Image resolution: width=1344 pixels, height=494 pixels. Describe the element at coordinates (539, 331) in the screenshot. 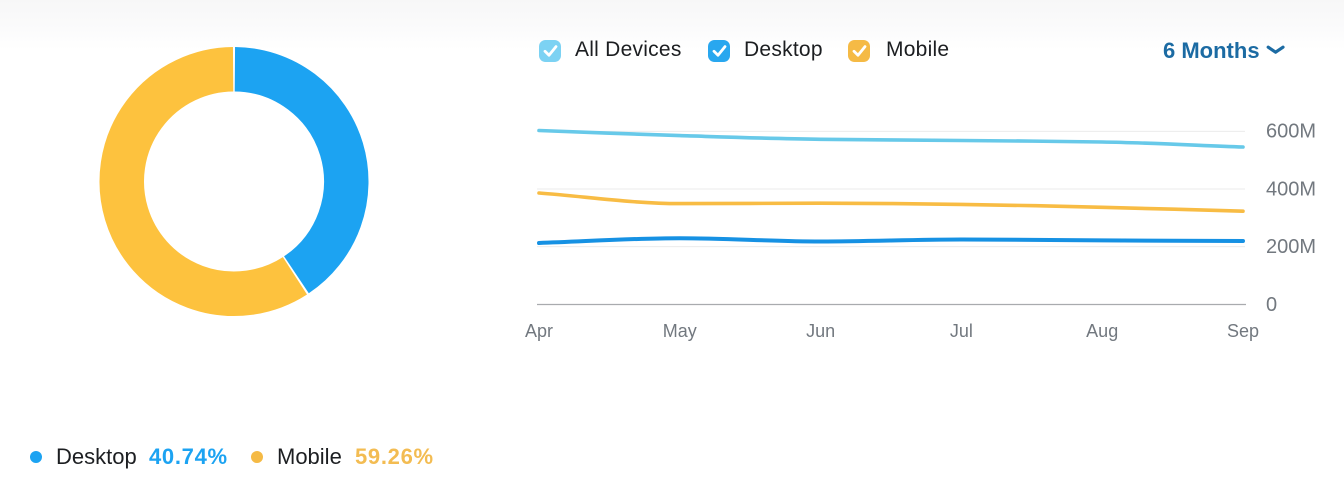

I see `svg-text: Apr` at that location.